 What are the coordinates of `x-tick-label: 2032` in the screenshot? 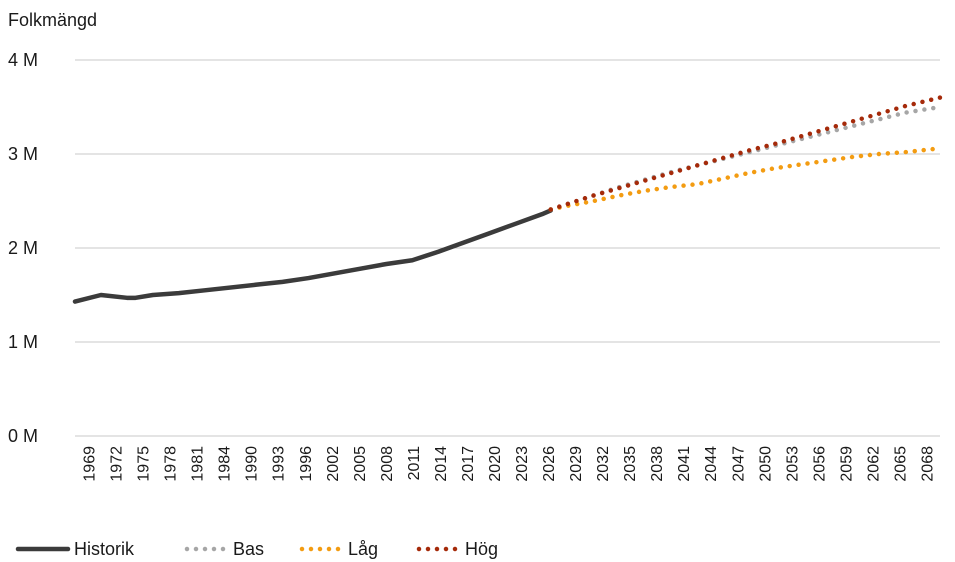 It's located at (603, 464).